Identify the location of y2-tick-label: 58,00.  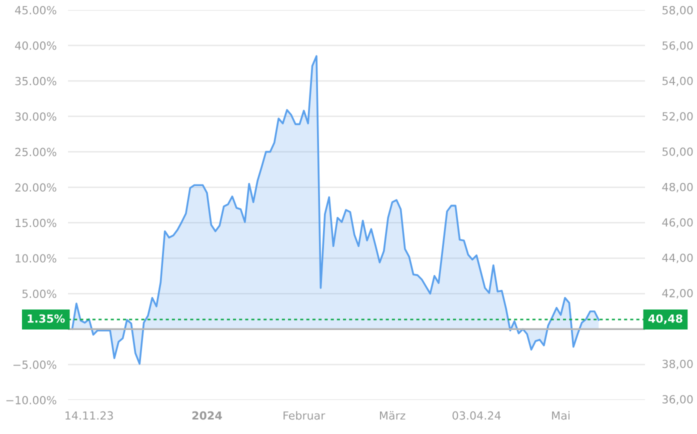
(677, 11).